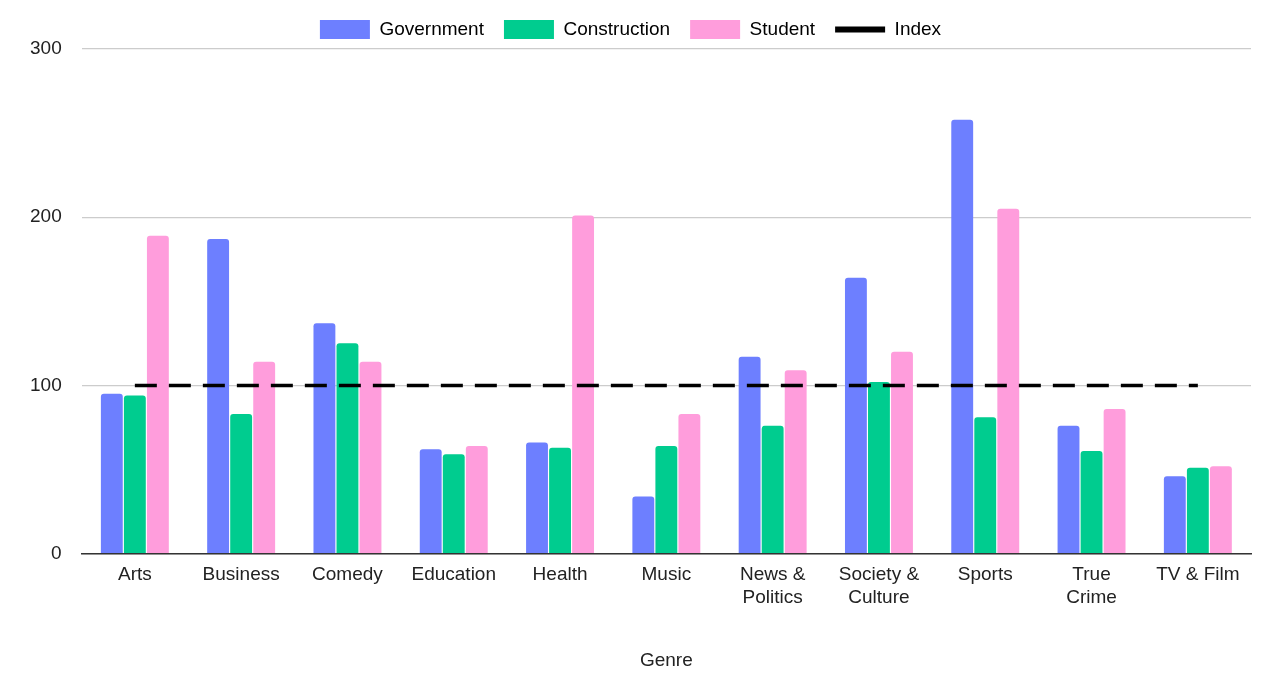  I want to click on x-axis-title: Genre, so click(666, 659).